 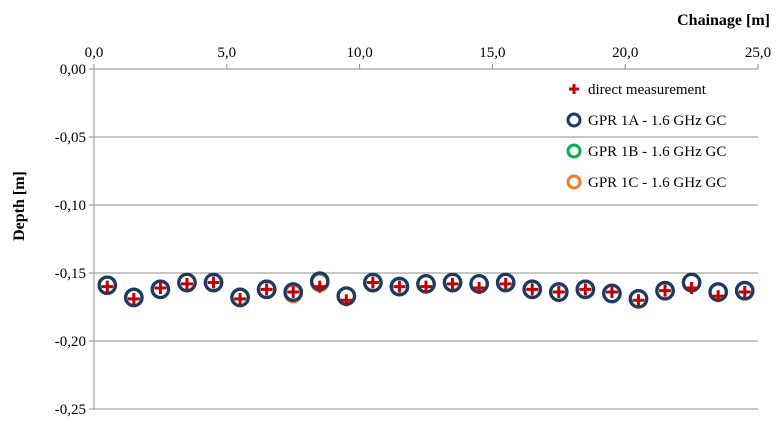 What do you see at coordinates (70, 342) in the screenshot?
I see `y-tick-label: -0,20` at bounding box center [70, 342].